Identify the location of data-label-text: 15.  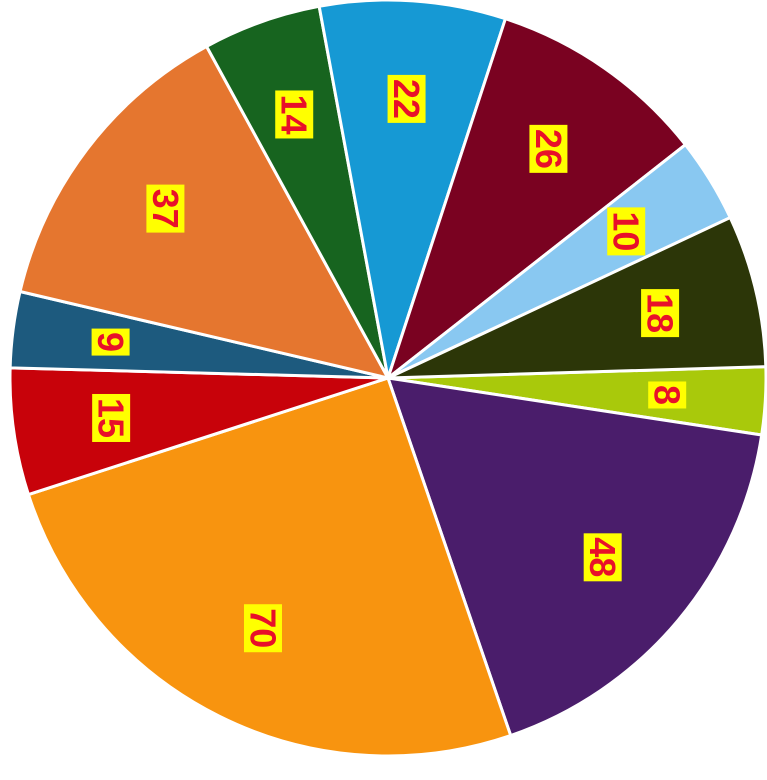
(111, 418).